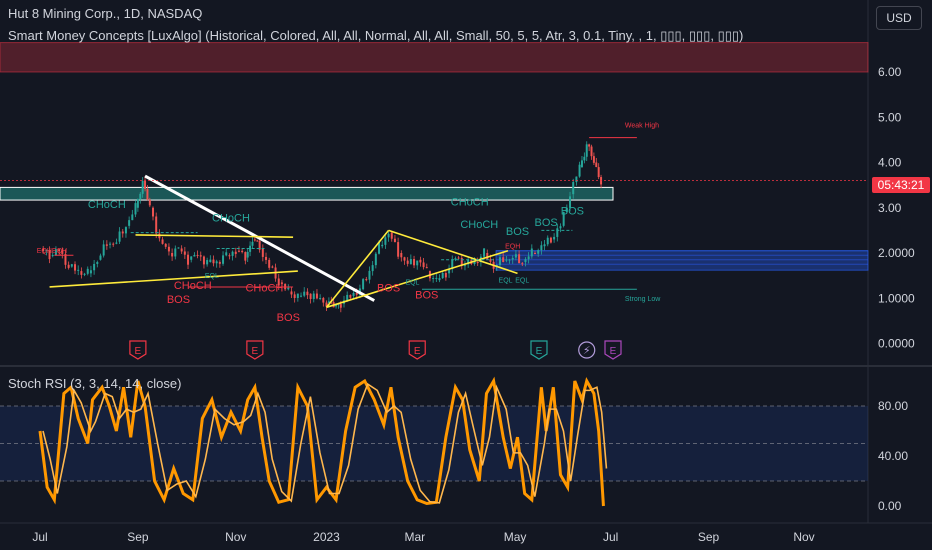  What do you see at coordinates (899, 18) in the screenshot?
I see `currency-button: USD` at bounding box center [899, 18].